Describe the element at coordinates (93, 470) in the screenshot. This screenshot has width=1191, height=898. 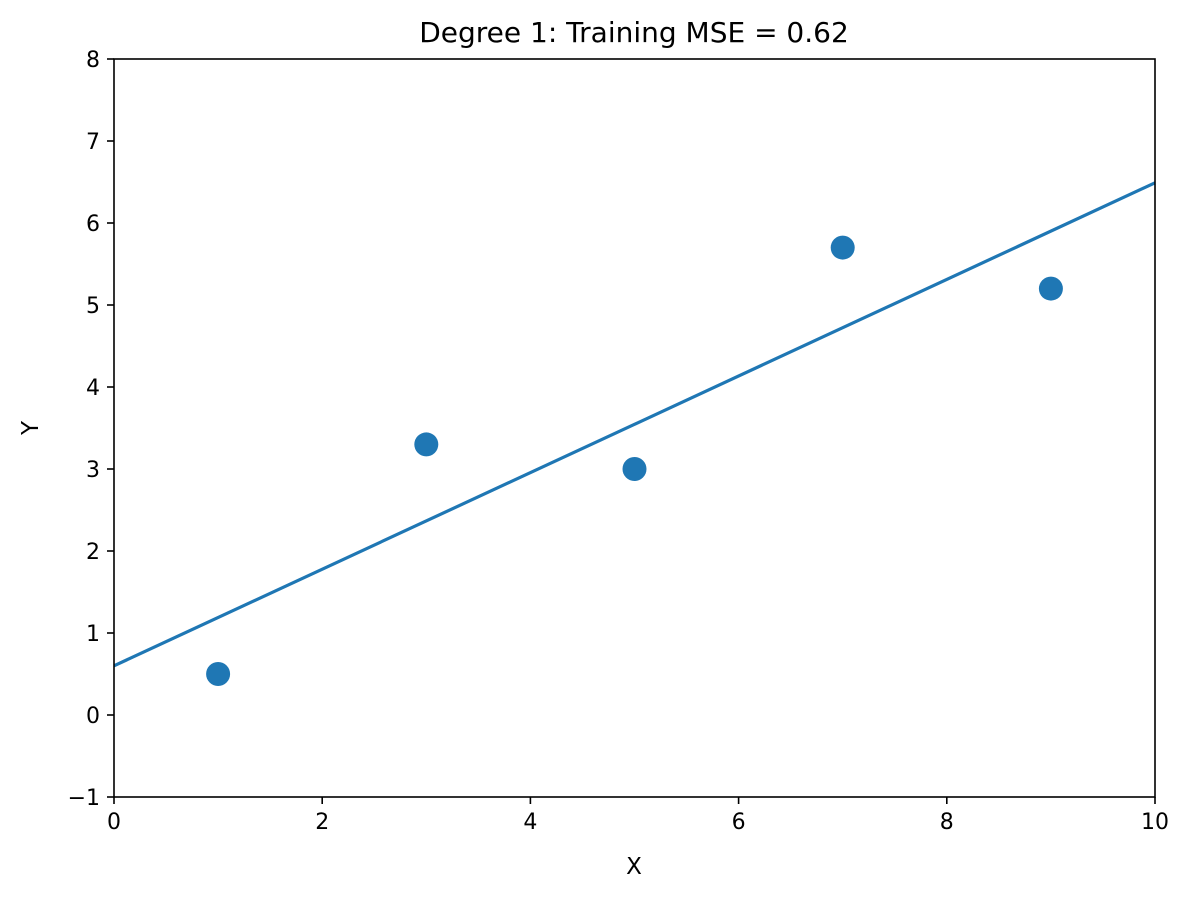
I see `y-tick-label: 3` at that location.